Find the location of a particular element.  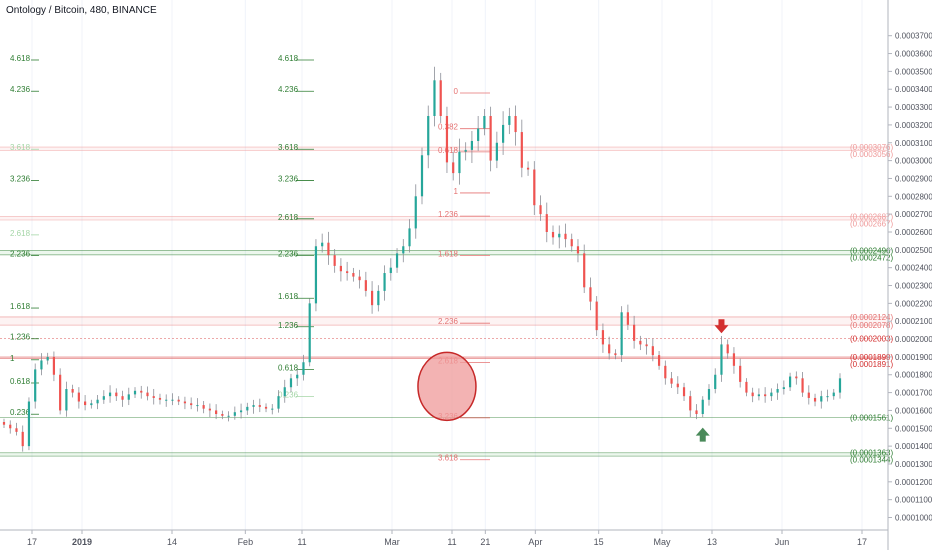

arrow-up-icon is located at coordinates (702, 434).